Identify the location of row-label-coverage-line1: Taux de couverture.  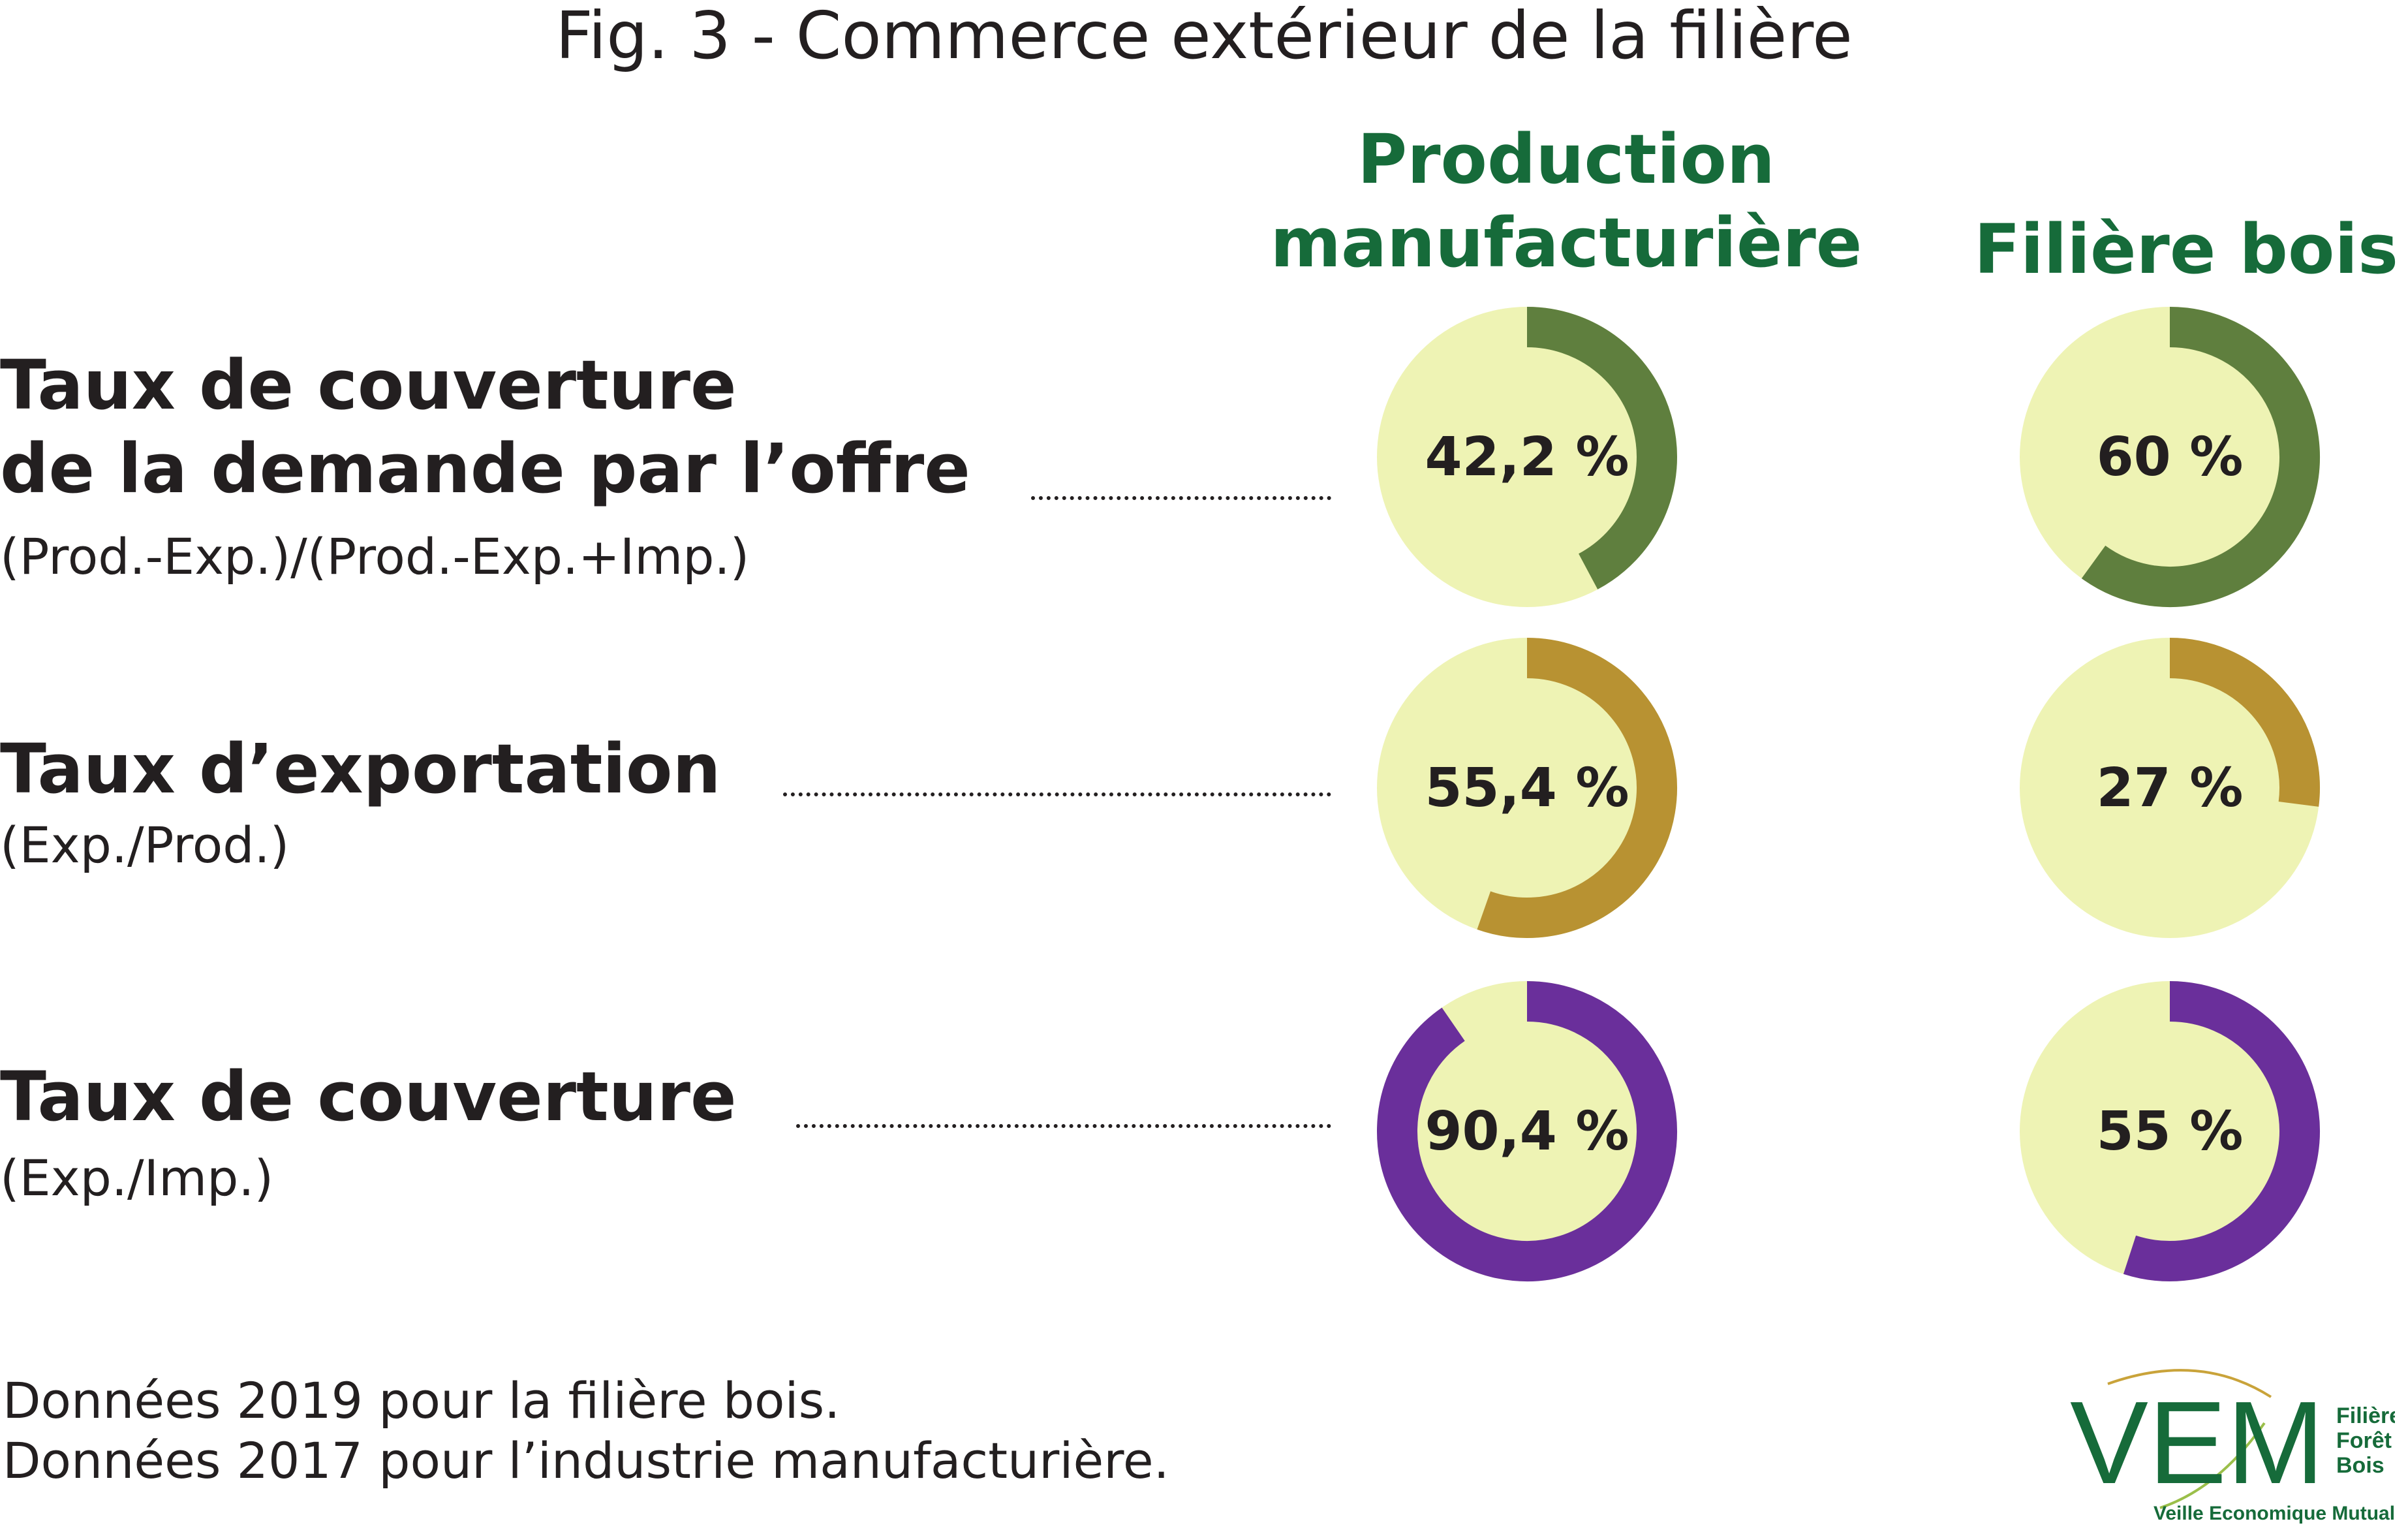
(368, 1096).